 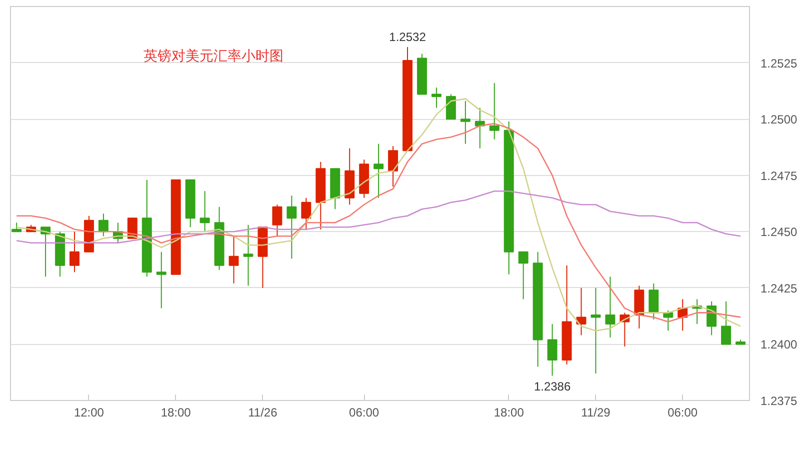 What do you see at coordinates (779, 345) in the screenshot?
I see `y-tick-label: 1.2400` at bounding box center [779, 345].